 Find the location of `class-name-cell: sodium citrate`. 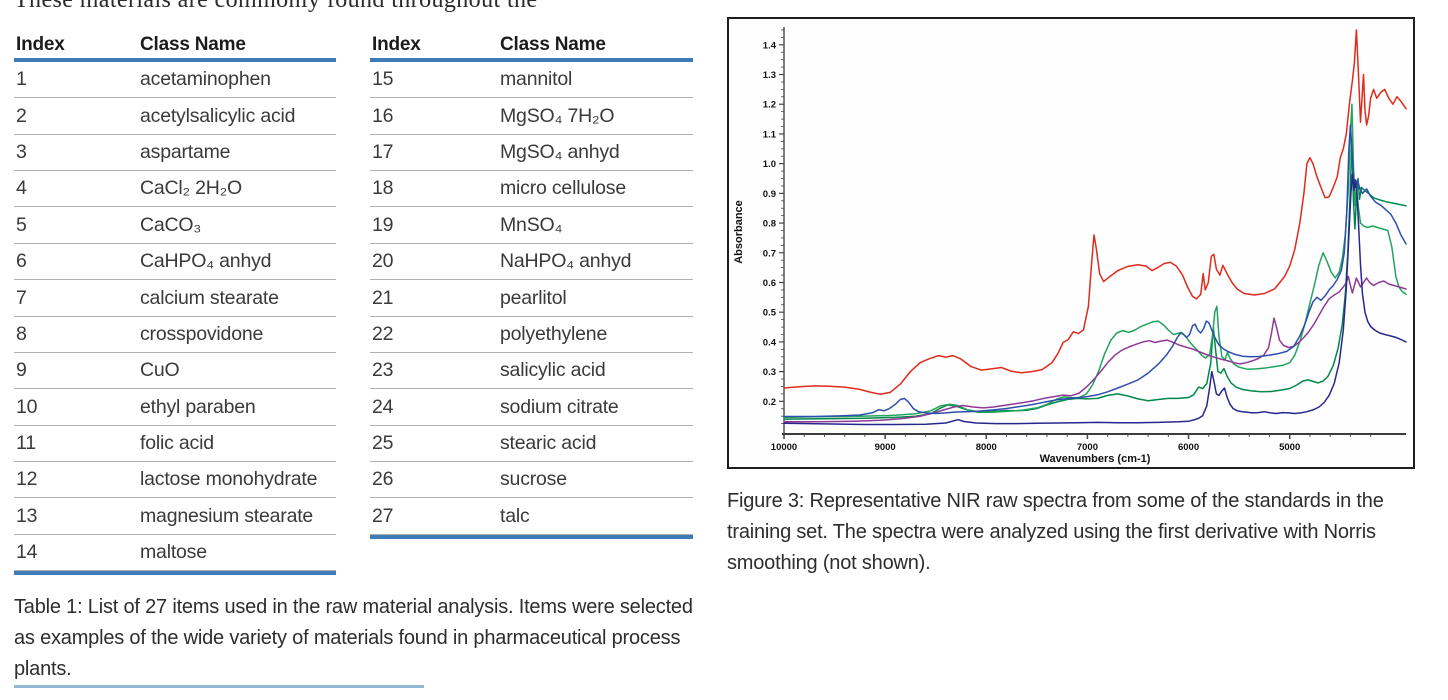

class-name-cell: sodium citrate is located at coordinates (559, 406).